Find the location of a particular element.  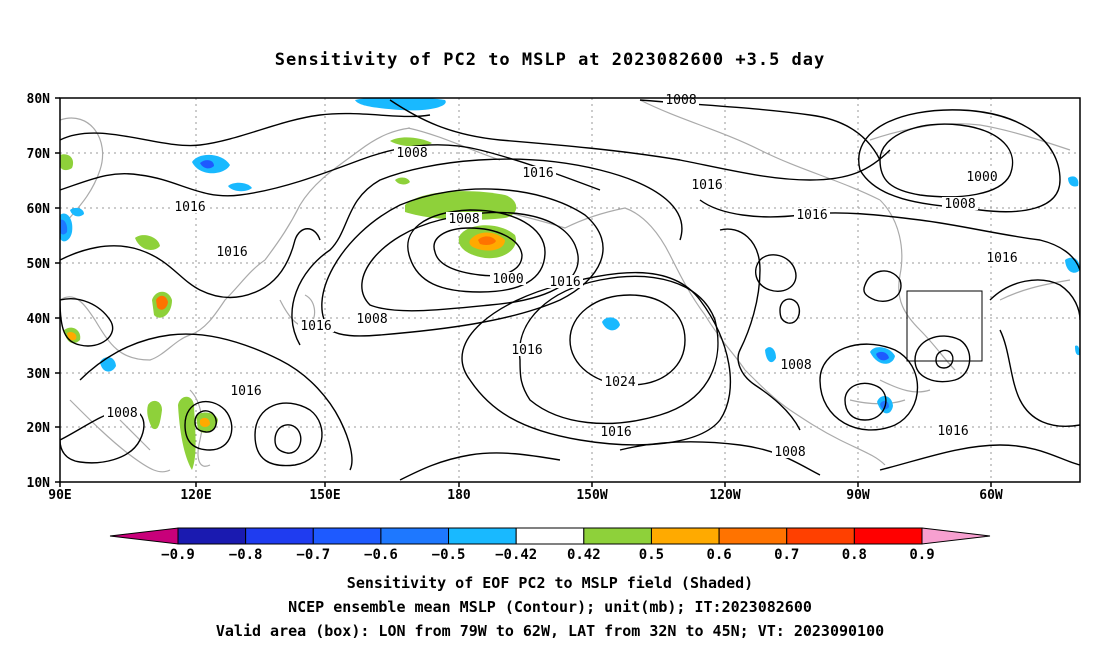

lon-label: 90W is located at coordinates (858, 495).